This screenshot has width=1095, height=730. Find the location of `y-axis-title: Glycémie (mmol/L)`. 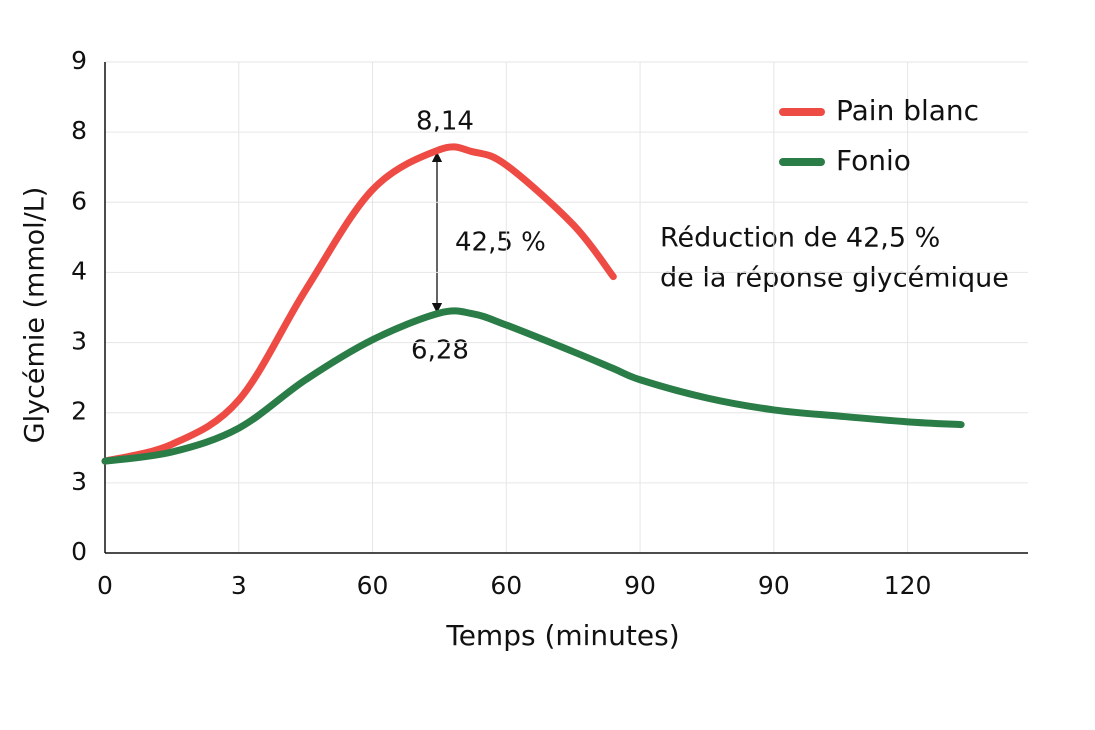

y-axis-title: Glycémie (mmol/L) is located at coordinates (35, 315).